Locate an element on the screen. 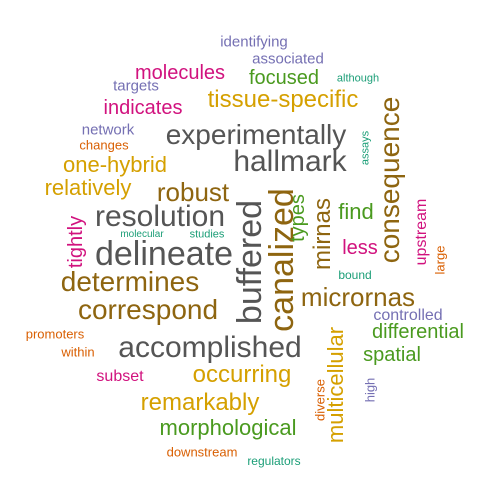 The height and width of the screenshot is (500, 500). word-consequence: consequence is located at coordinates (389, 180).